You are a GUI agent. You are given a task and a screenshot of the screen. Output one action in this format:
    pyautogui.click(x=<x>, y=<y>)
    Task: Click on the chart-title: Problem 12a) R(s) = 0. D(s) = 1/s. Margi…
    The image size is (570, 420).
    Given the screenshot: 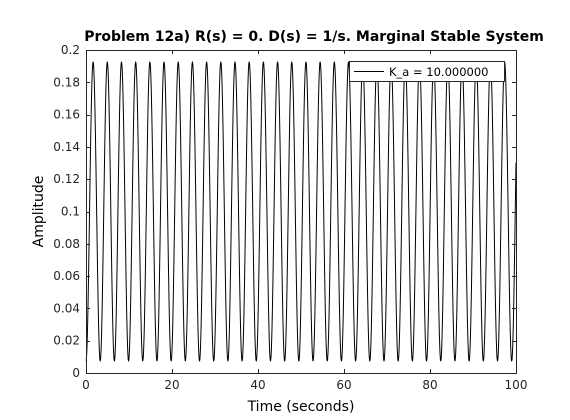 What is the action you would take?
    pyautogui.click(x=314, y=37)
    